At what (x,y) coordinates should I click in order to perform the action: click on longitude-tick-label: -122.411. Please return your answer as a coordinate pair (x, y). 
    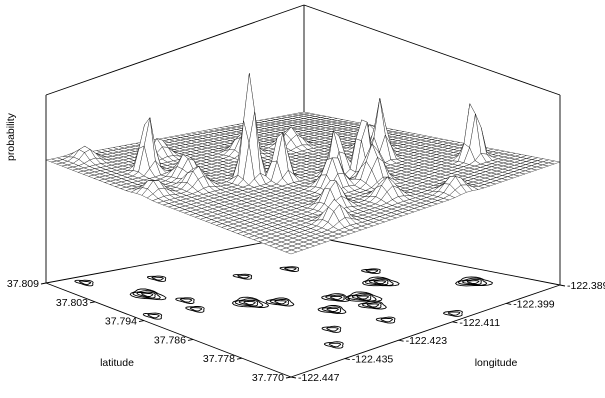
    Looking at the image, I should click on (479, 323).